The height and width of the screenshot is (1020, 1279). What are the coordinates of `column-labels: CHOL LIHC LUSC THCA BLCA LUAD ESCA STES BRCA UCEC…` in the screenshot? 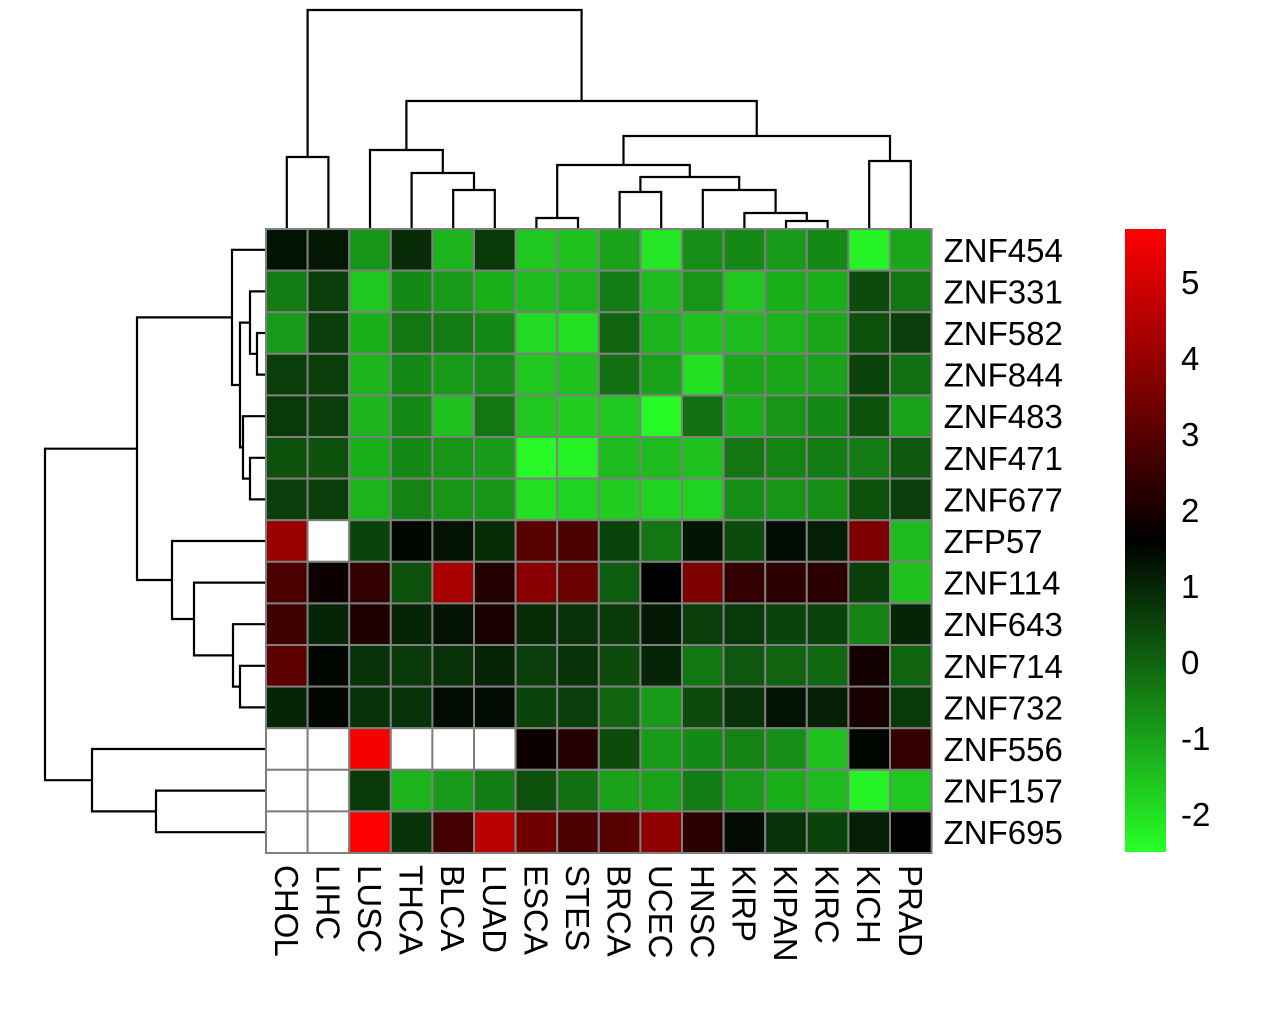 It's located at (598, 913).